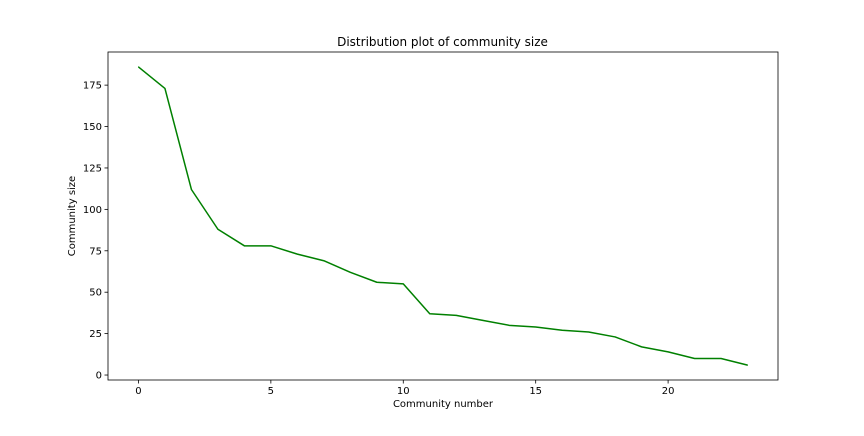  Describe the element at coordinates (99, 376) in the screenshot. I see `y-tick-label: 0` at that location.